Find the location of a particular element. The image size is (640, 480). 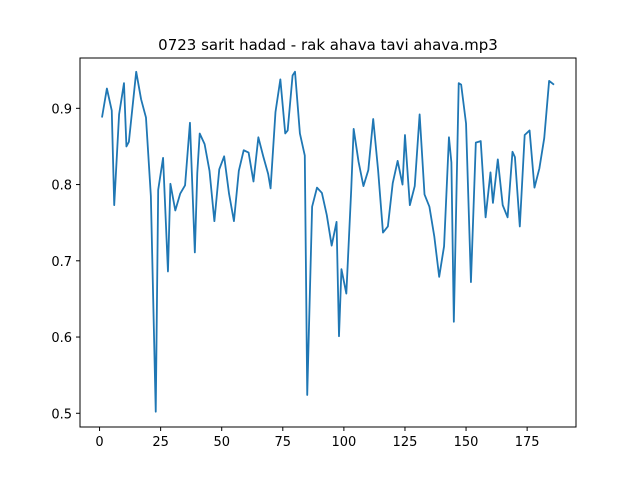

x-tick-label: 150 is located at coordinates (466, 442).